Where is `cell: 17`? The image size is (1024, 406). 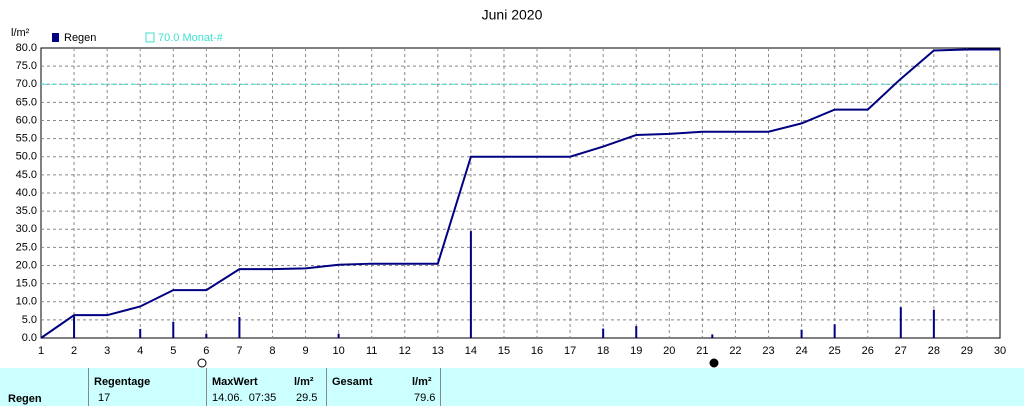
cell: 17 is located at coordinates (104, 398).